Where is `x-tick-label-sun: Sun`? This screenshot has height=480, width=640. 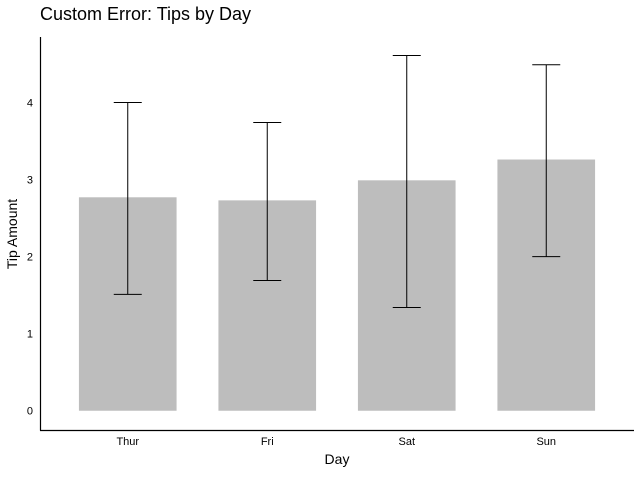
x-tick-label-sun: Sun is located at coordinates (546, 442).